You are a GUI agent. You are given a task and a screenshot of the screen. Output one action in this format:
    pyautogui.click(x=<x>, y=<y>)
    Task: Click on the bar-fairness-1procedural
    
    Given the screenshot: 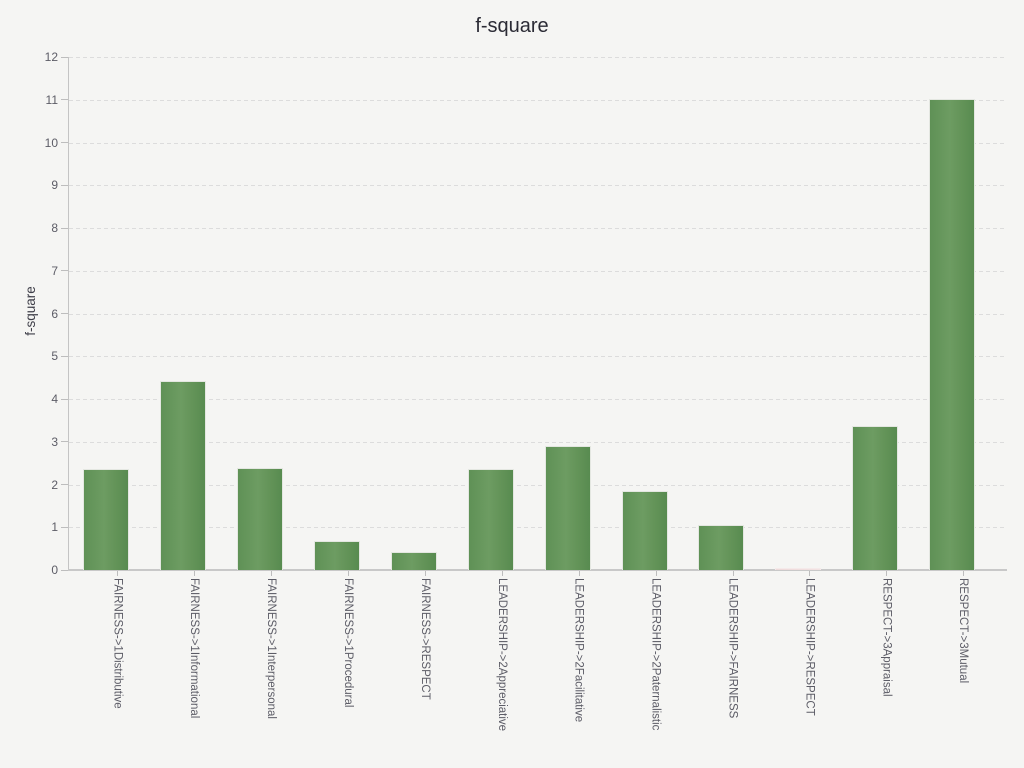 What is the action you would take?
    pyautogui.click(x=336, y=555)
    